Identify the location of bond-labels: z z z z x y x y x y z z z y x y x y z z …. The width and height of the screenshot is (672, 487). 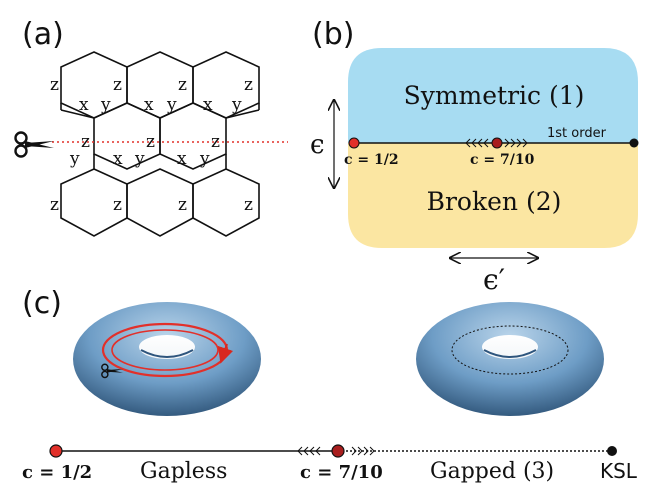
(151, 145).